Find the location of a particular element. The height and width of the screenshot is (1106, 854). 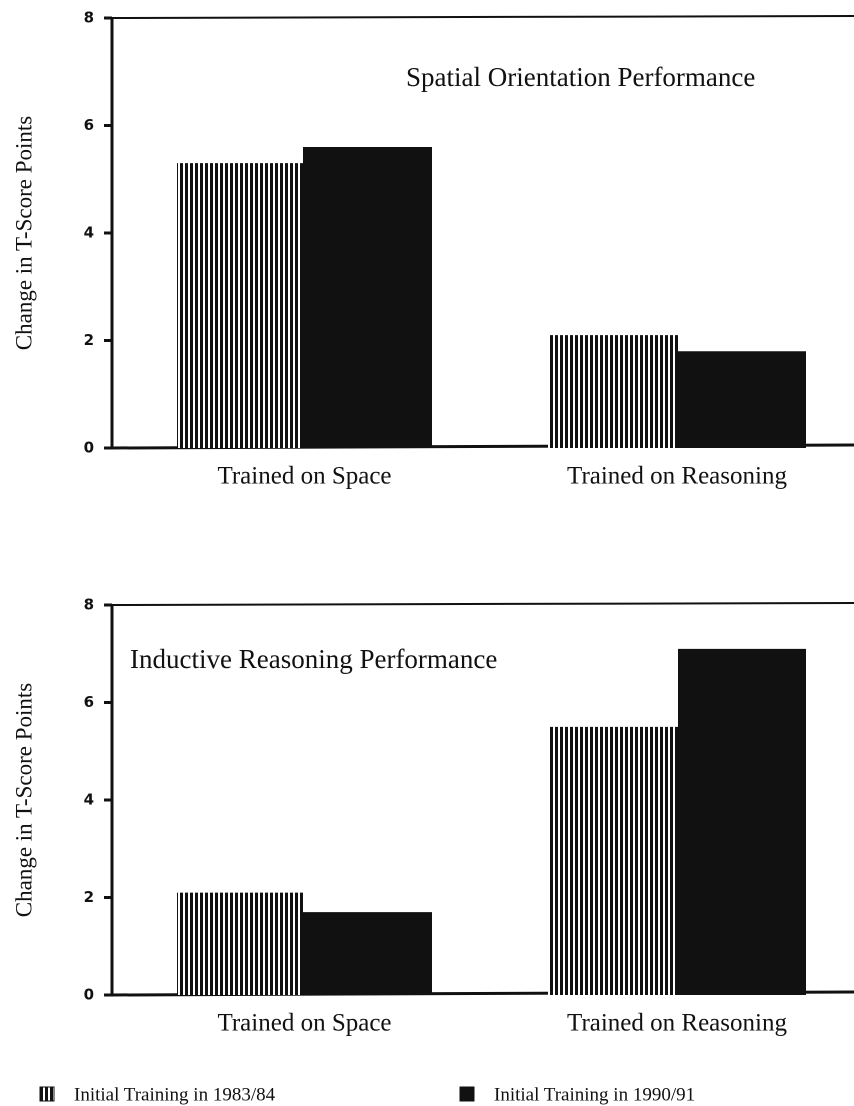

chart-title: Inductive Reasoning Performance is located at coordinates (313, 659).